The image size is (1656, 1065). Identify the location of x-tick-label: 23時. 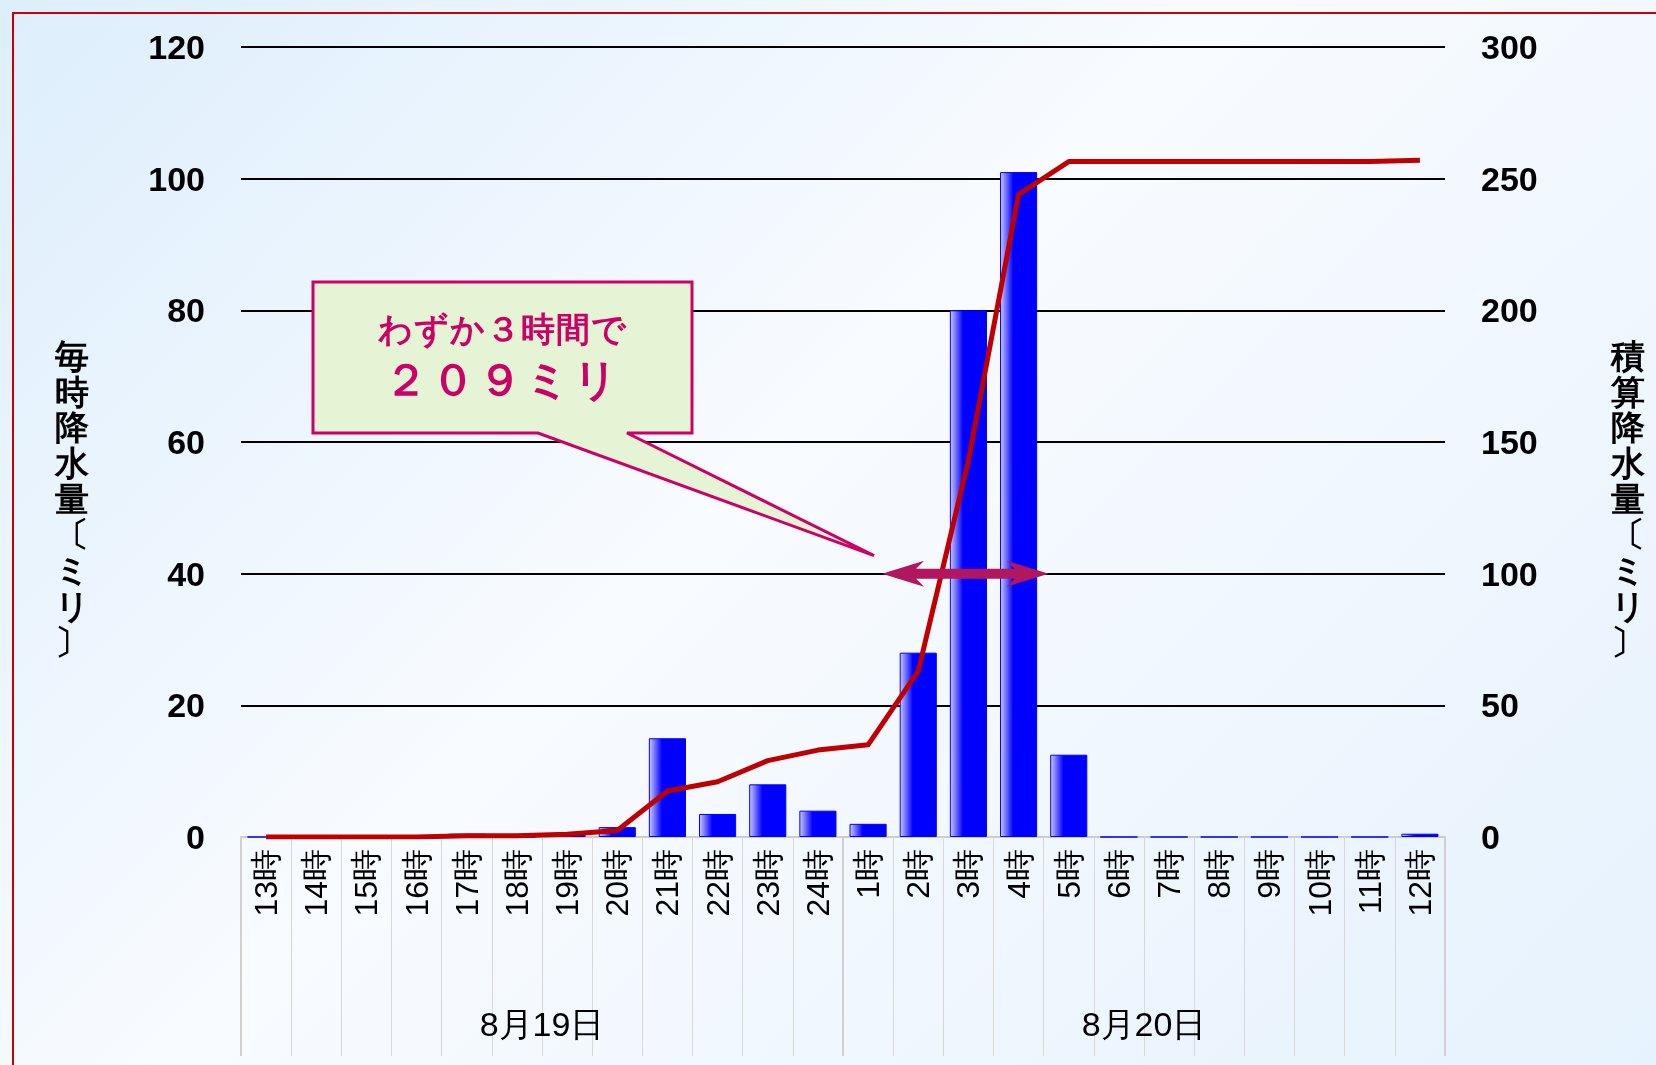
(767, 883).